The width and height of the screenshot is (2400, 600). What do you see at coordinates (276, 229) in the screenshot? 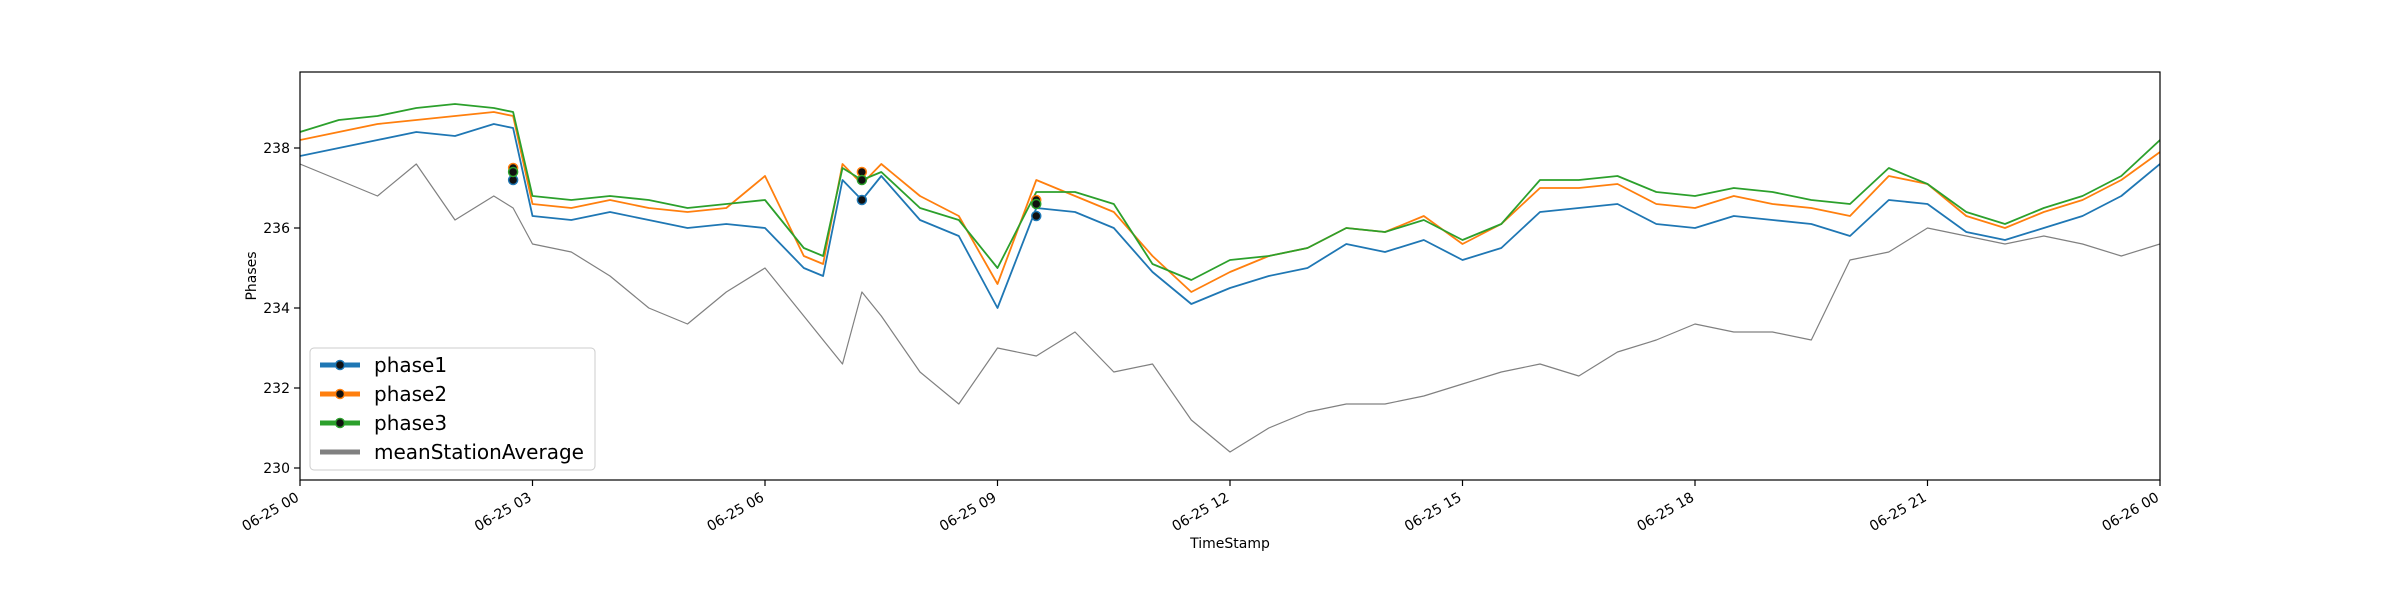
I see `y-tick-label: 236` at bounding box center [276, 229].